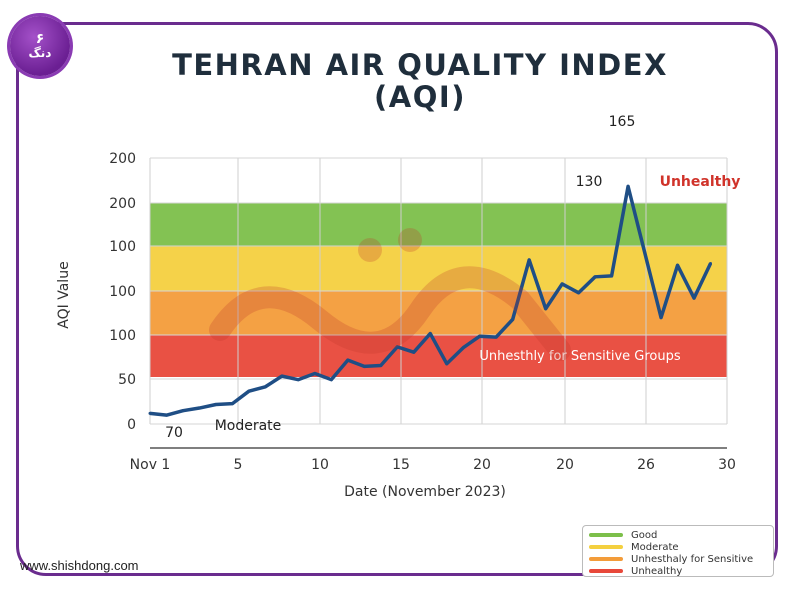 This screenshot has height=600, width=800. Describe the element at coordinates (646, 465) in the screenshot. I see `x-tick-label: 26` at that location.